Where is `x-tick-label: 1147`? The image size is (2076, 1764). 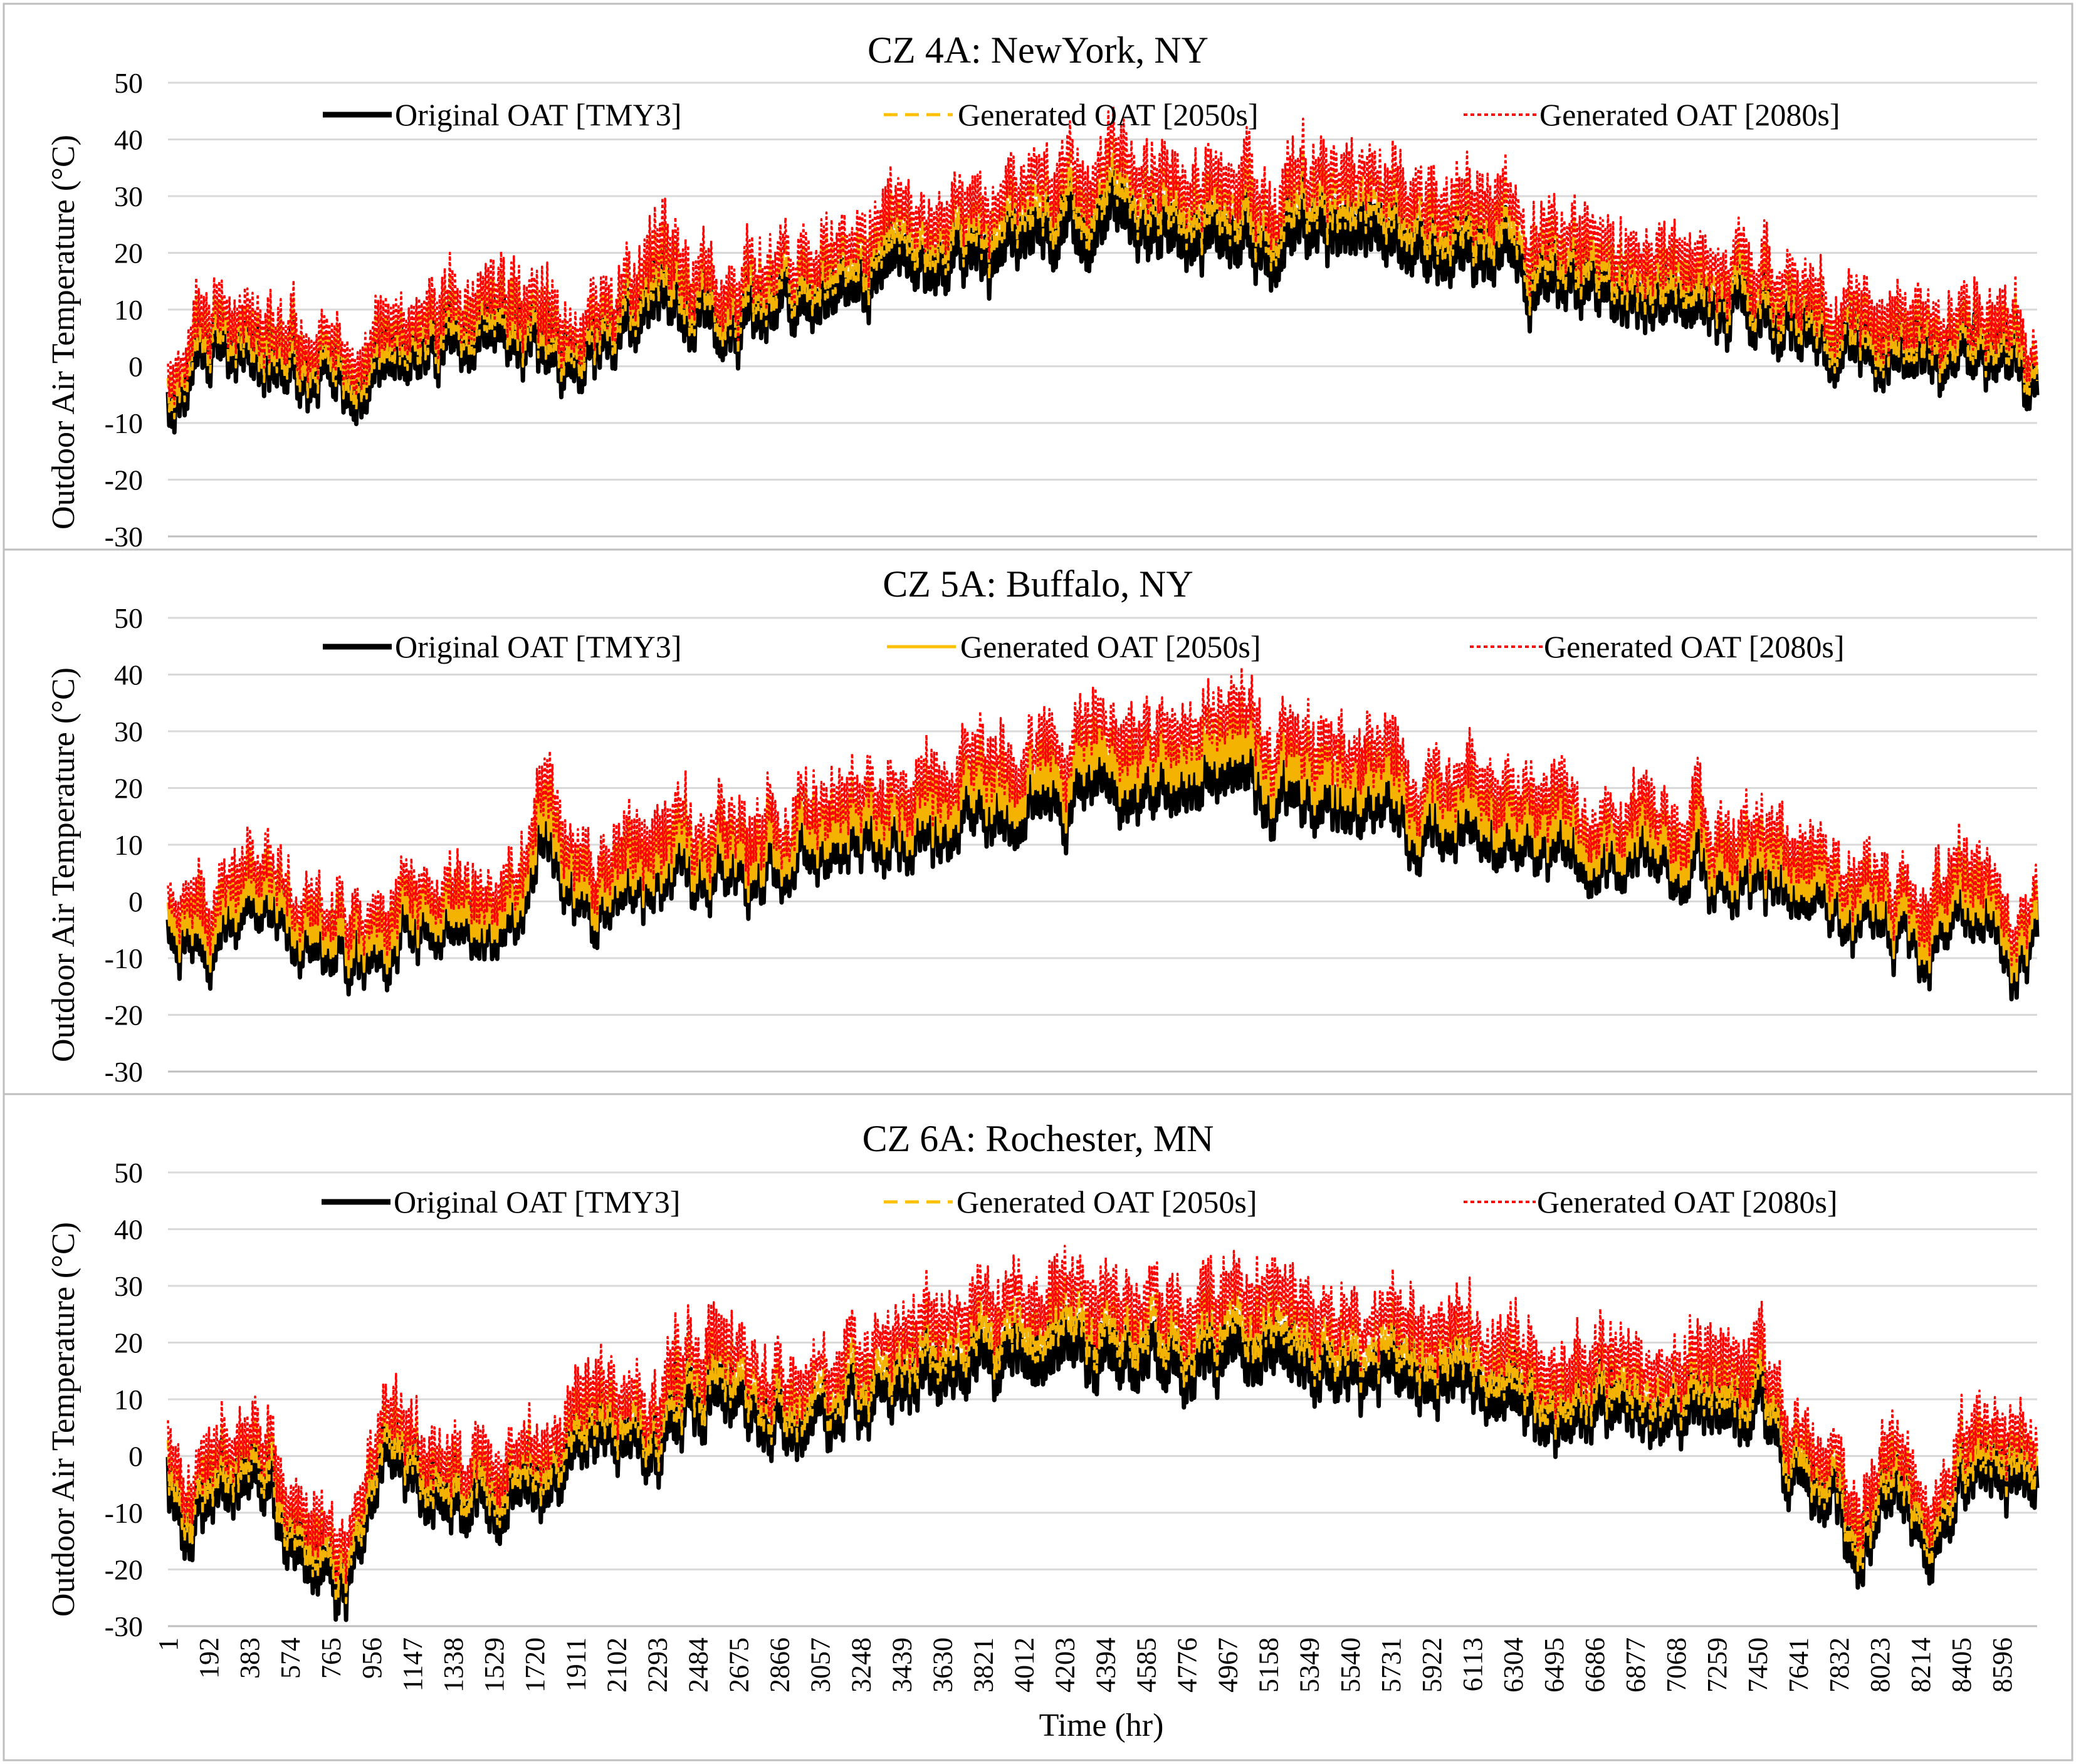 x-tick-label: 1147 is located at coordinates (413, 1664).